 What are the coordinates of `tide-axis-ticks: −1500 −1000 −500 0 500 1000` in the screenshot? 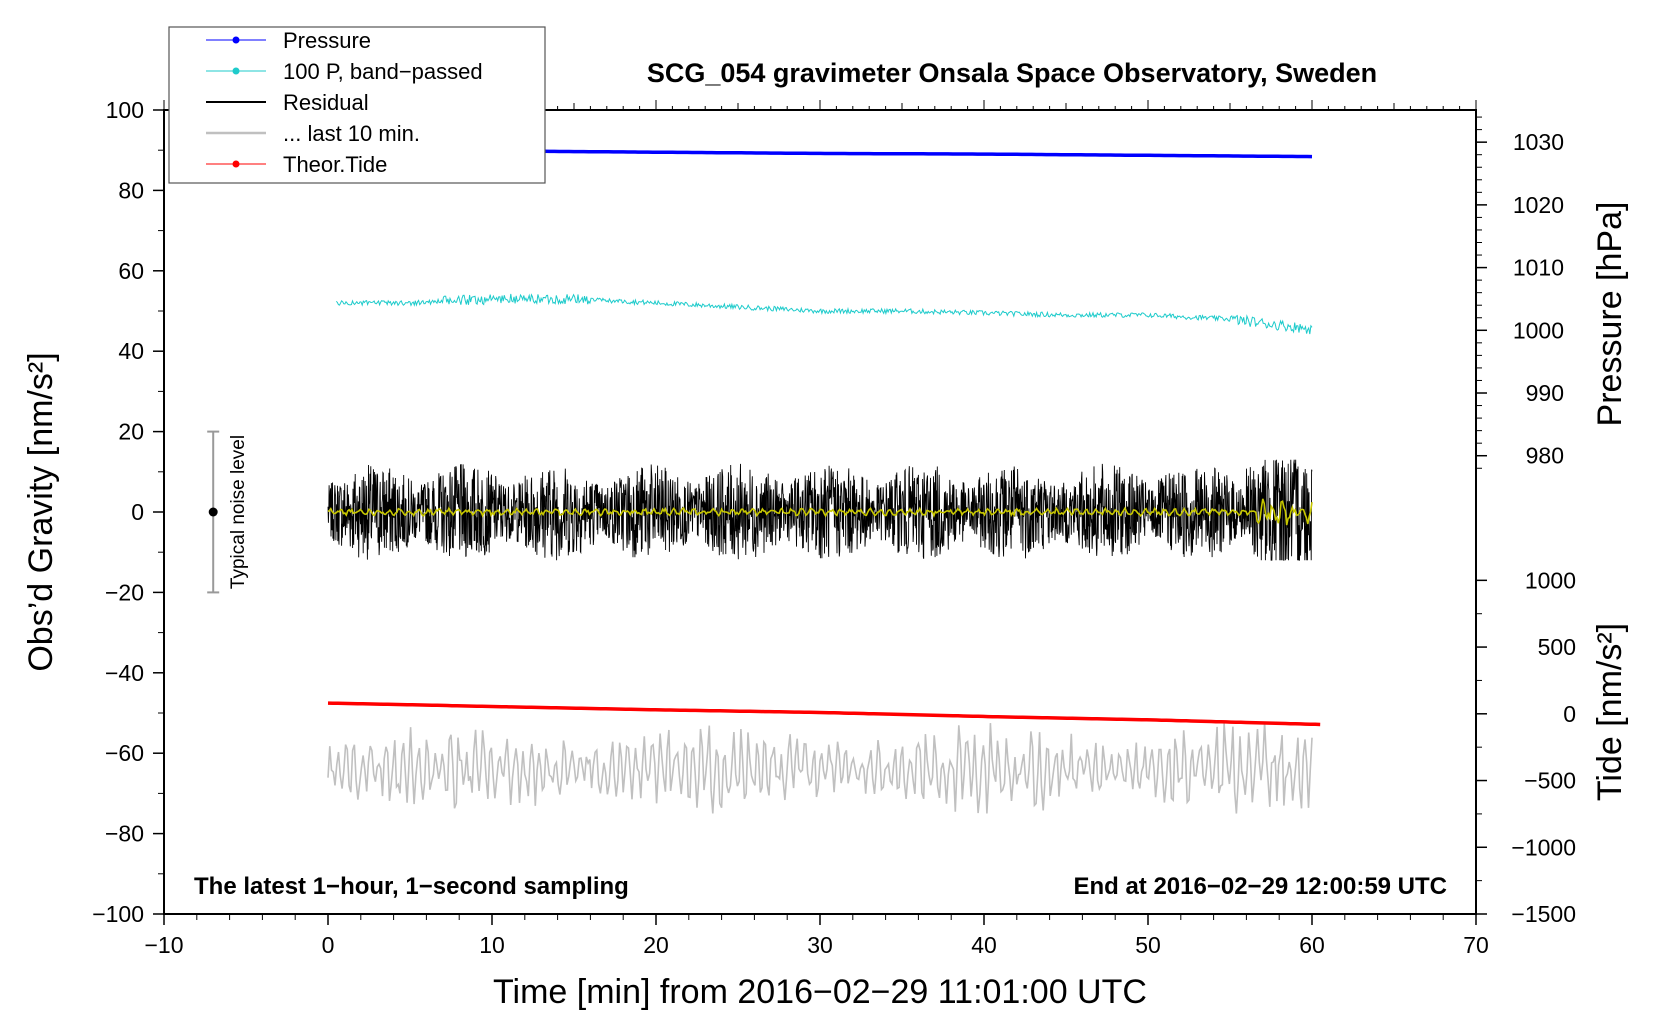 It's located at (1525, 747).